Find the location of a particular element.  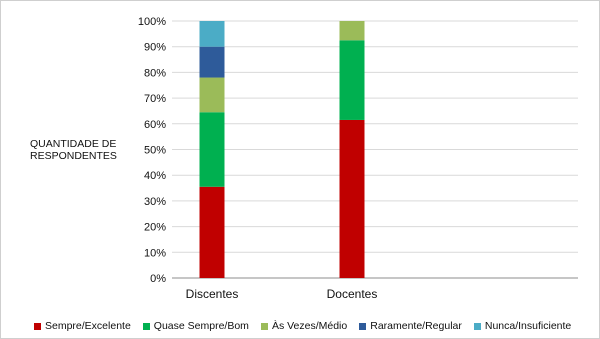

y-tick-label: 50% is located at coordinates (155, 151).